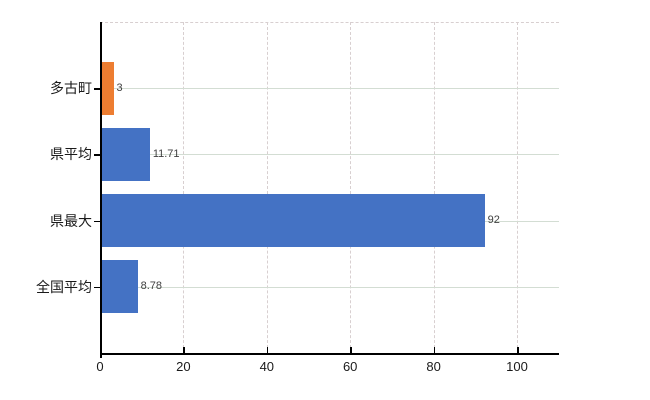 Image resolution: width=650 pixels, height=400 pixels. I want to click on bar-多古町, so click(107, 88).